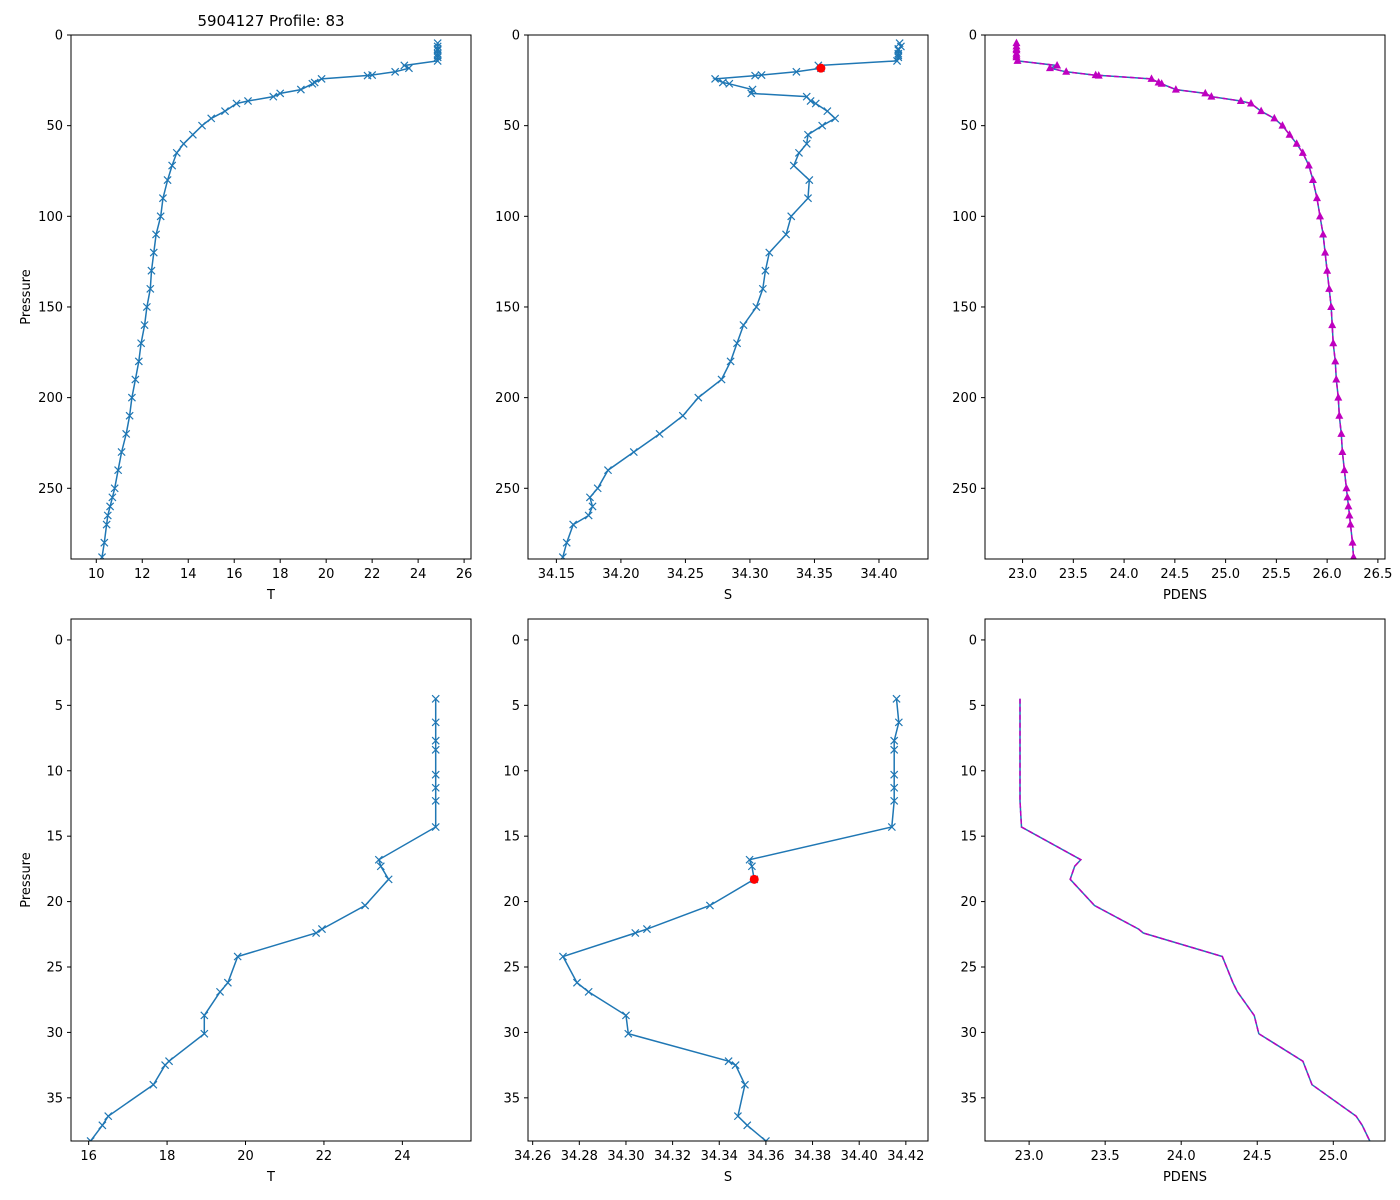  I want to click on x-ticks: 34.15 34.20 34.25 34.30 34.35 34.40, so click(718, 570).